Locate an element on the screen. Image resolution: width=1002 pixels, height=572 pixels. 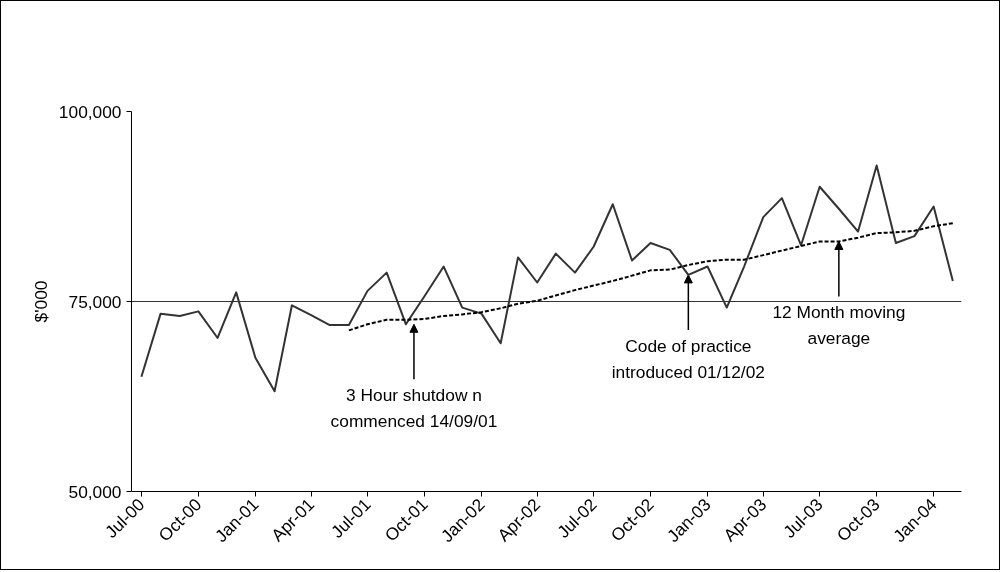
y-tick-label: 100,000 is located at coordinates (90, 111).